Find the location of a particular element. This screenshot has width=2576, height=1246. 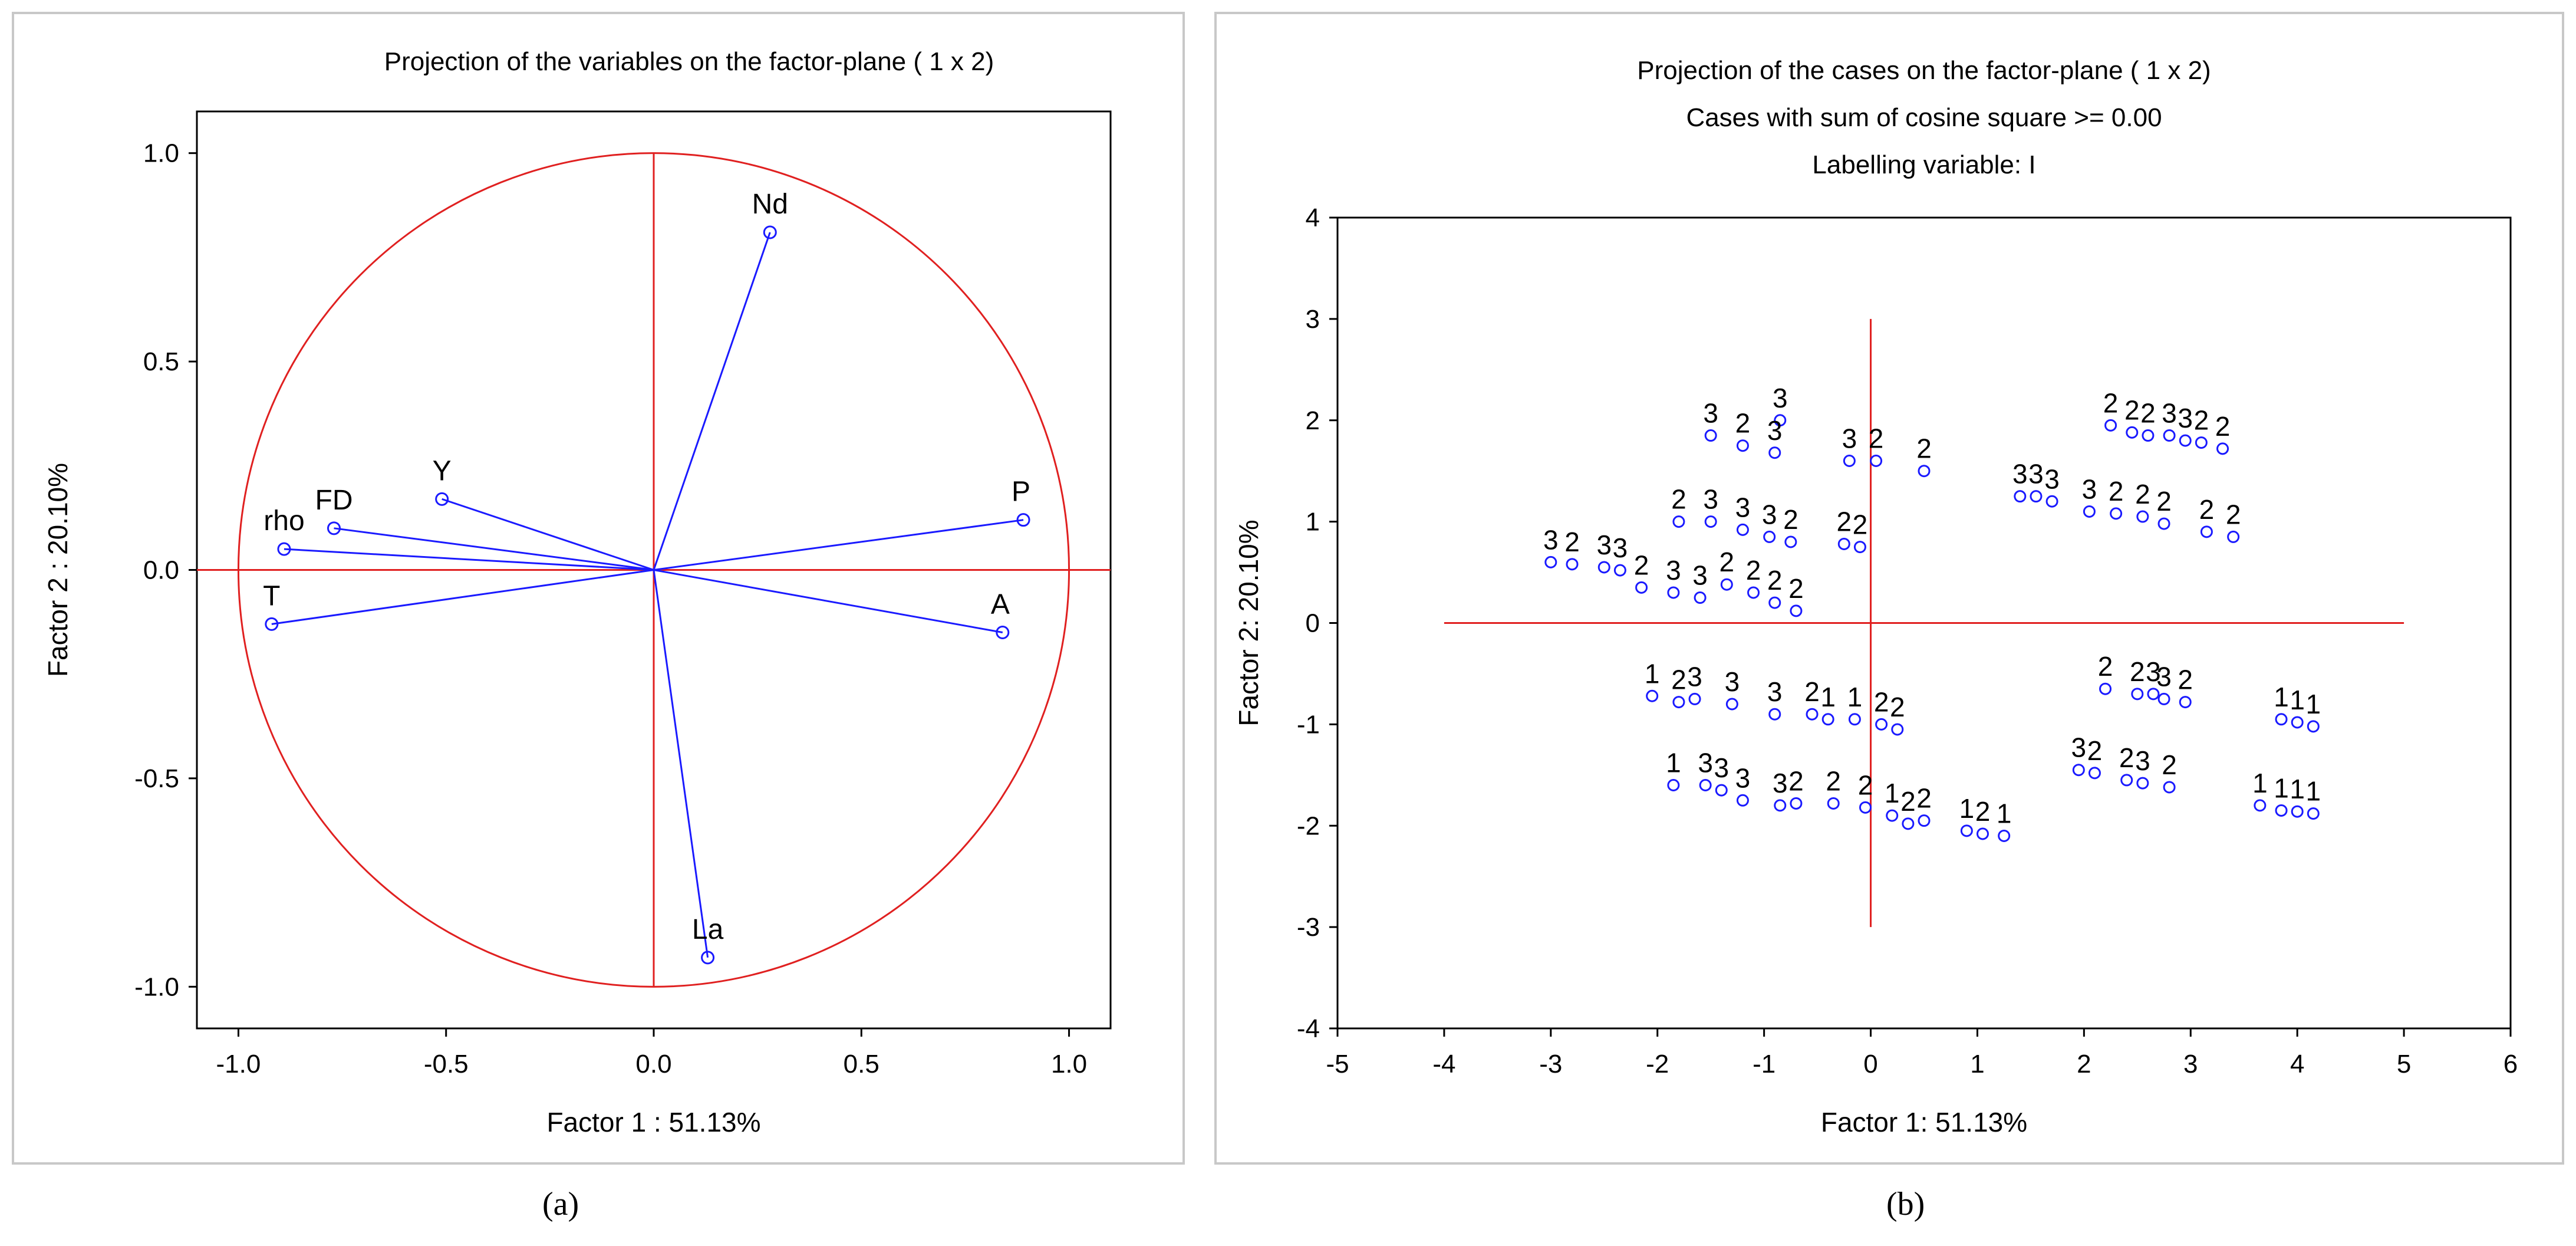

point-label-A: A is located at coordinates (1000, 604).